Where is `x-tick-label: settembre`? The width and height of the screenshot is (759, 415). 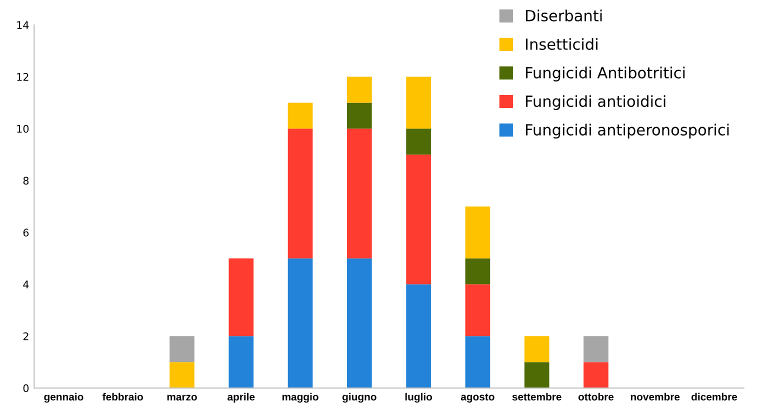
x-tick-label: settembre is located at coordinates (537, 396).